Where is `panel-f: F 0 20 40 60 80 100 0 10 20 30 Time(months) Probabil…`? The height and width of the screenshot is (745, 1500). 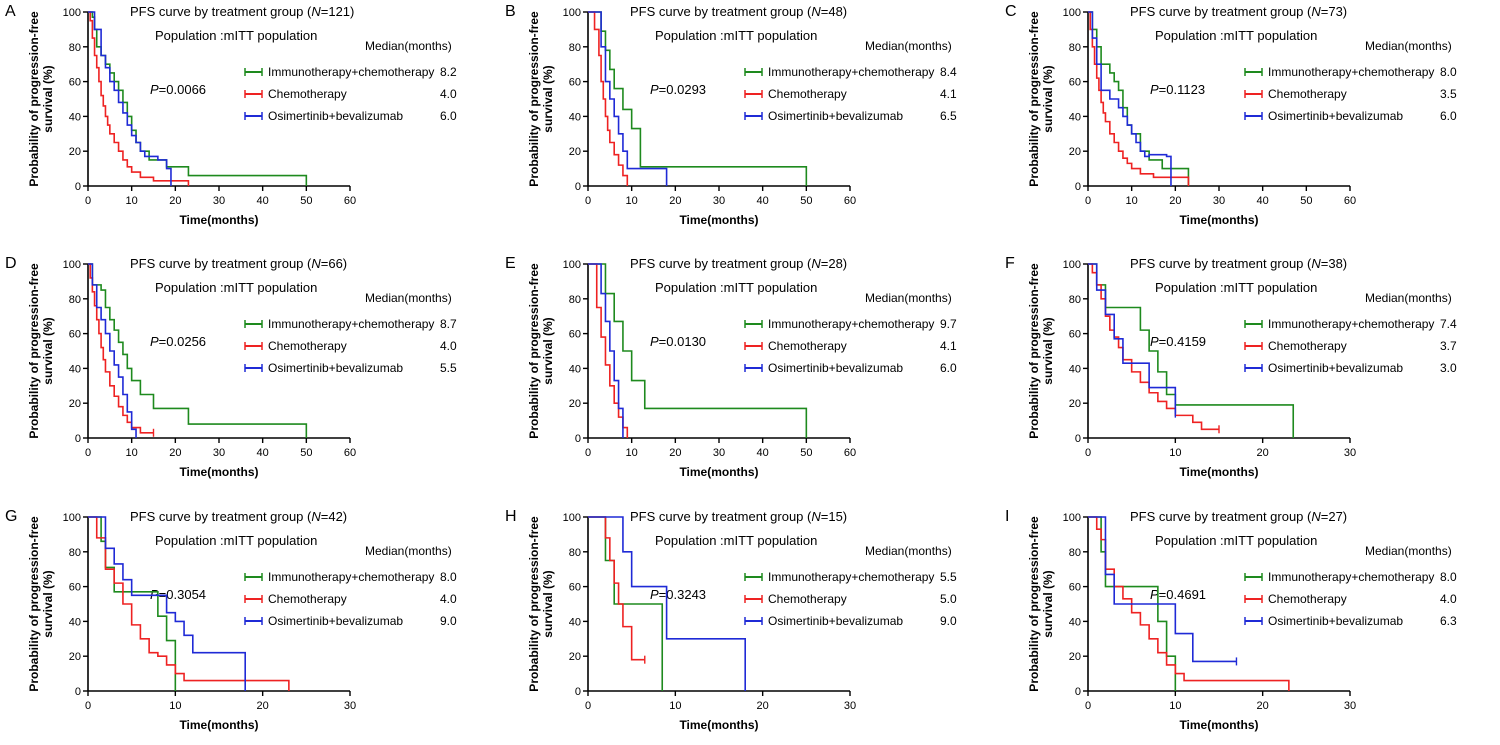
panel-f: F 0 20 40 60 80 100 0 10 20 30 Time(months) Probabil… is located at coordinates (1231, 367).